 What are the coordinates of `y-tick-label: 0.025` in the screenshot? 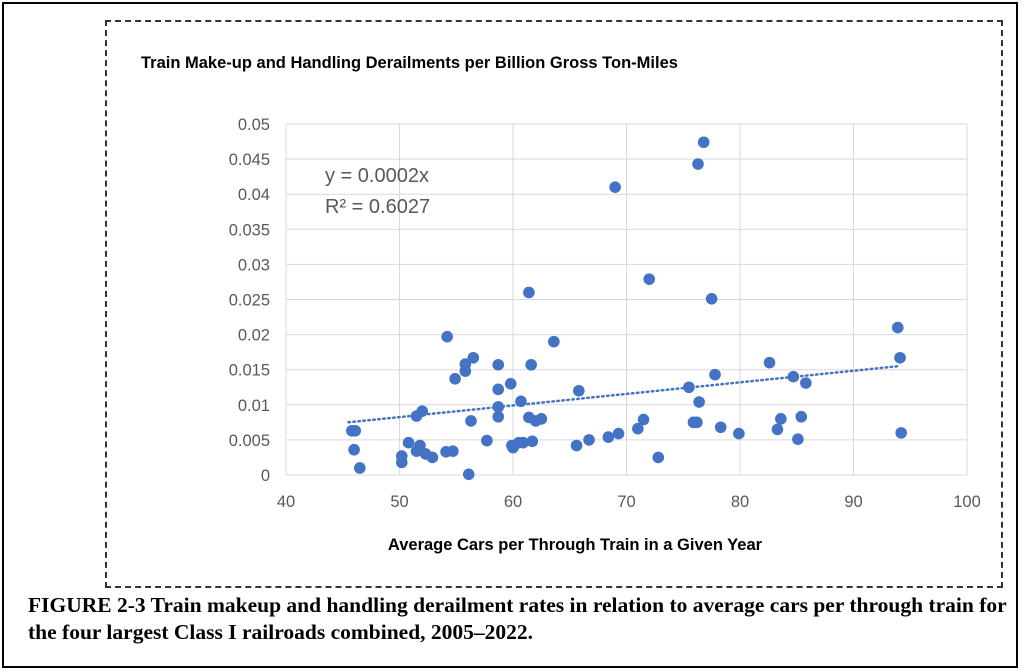 It's located at (249, 301).